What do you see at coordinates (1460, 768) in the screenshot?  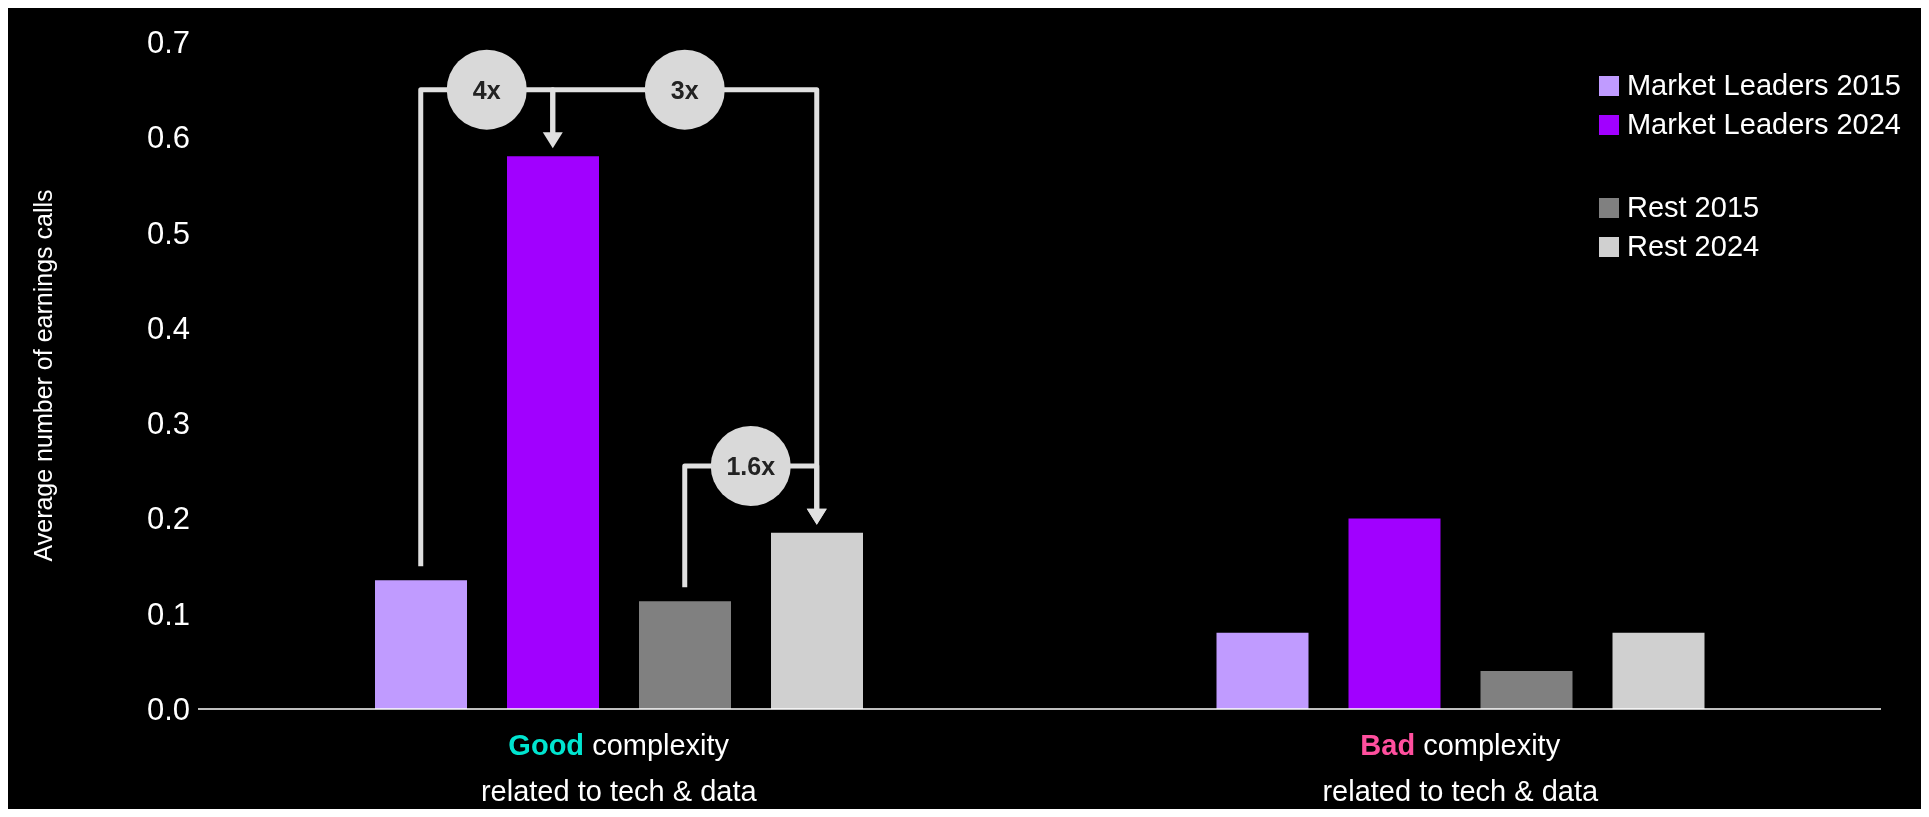 I see `x-tick-label: Bad complexity related to tech & data` at bounding box center [1460, 768].